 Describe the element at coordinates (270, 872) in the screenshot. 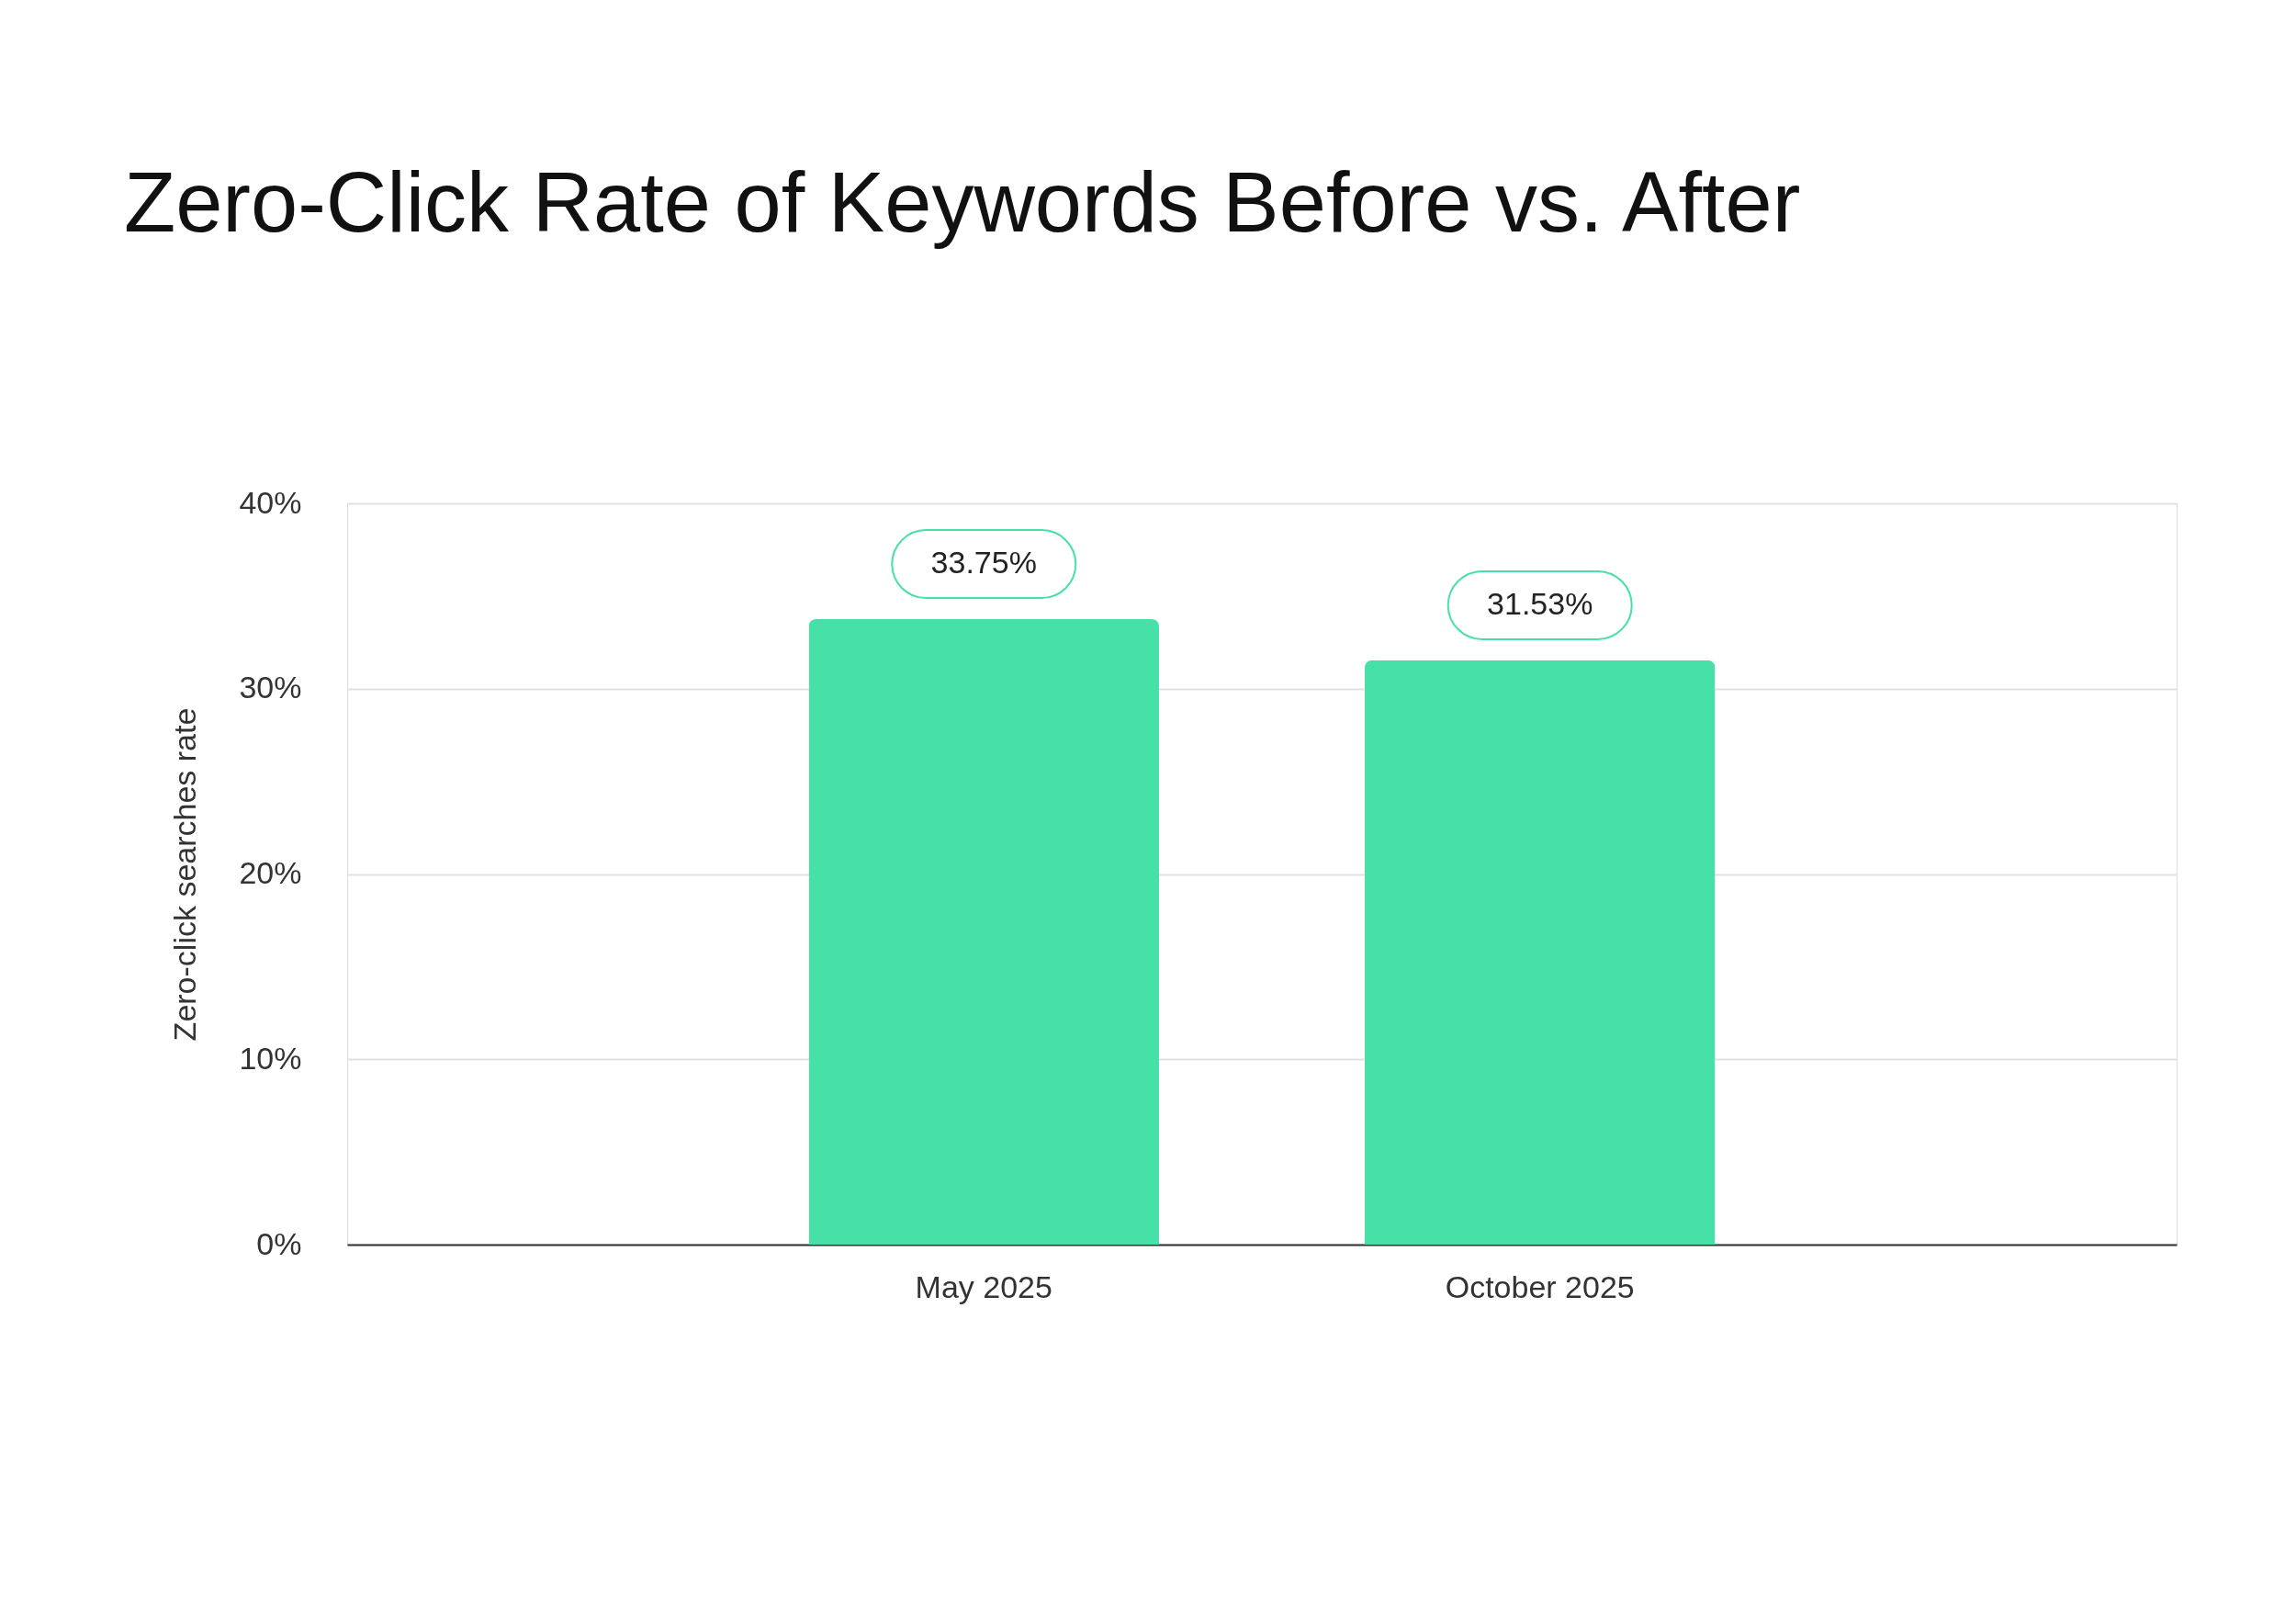

I see `y-tick-label: 20%` at that location.